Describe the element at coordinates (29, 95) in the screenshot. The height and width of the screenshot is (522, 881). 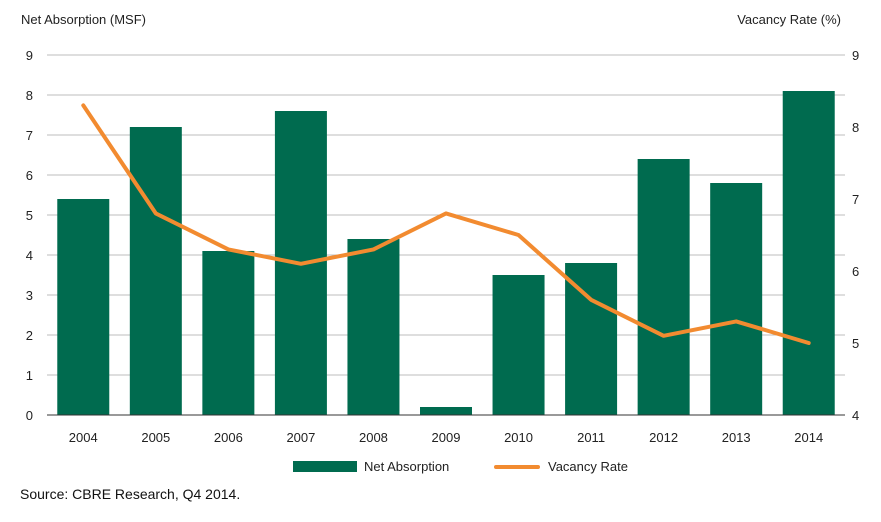
I see `y-tick-label: 8` at that location.